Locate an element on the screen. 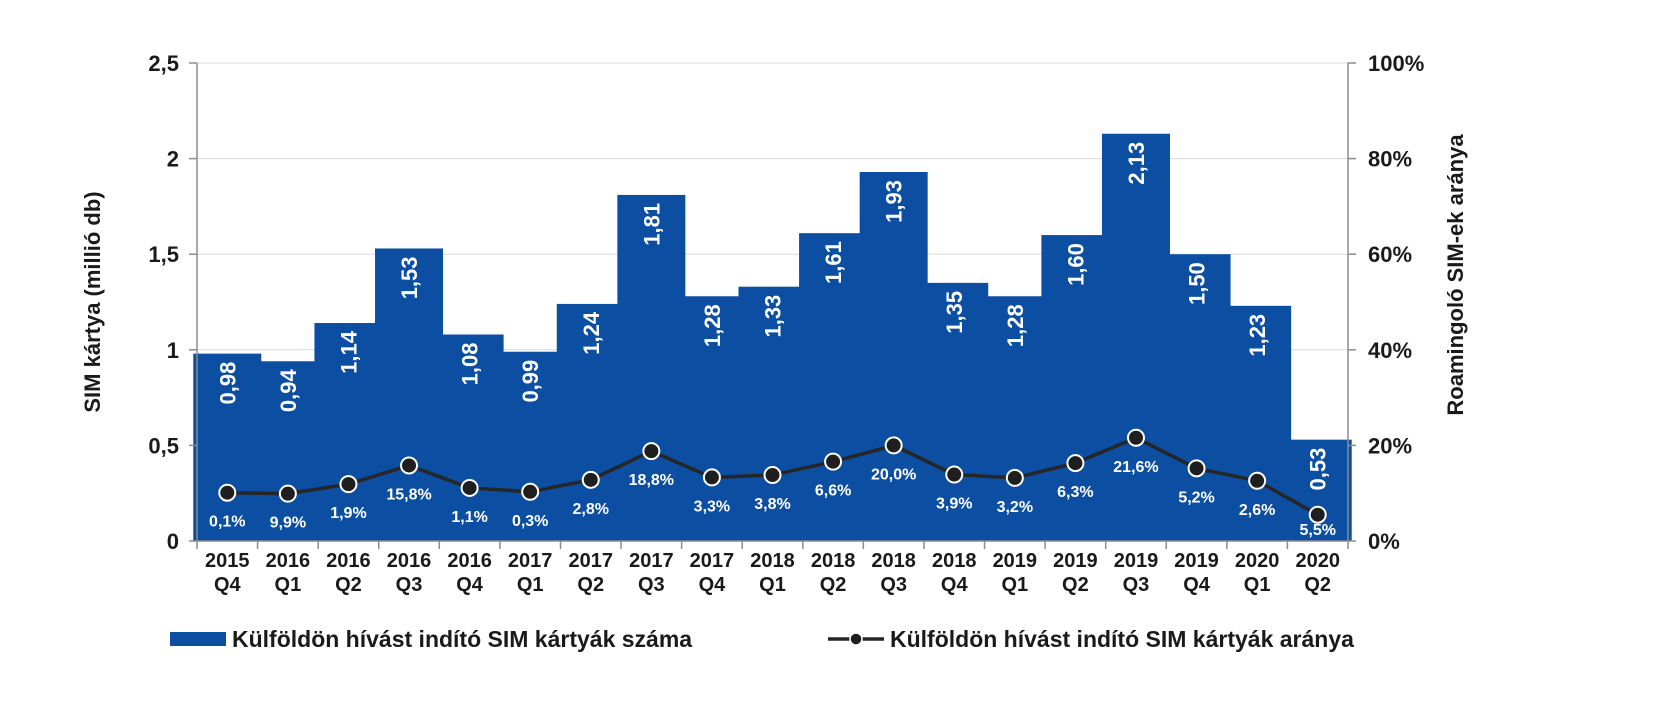  y-left-tick-label: 0 is located at coordinates (173, 541).